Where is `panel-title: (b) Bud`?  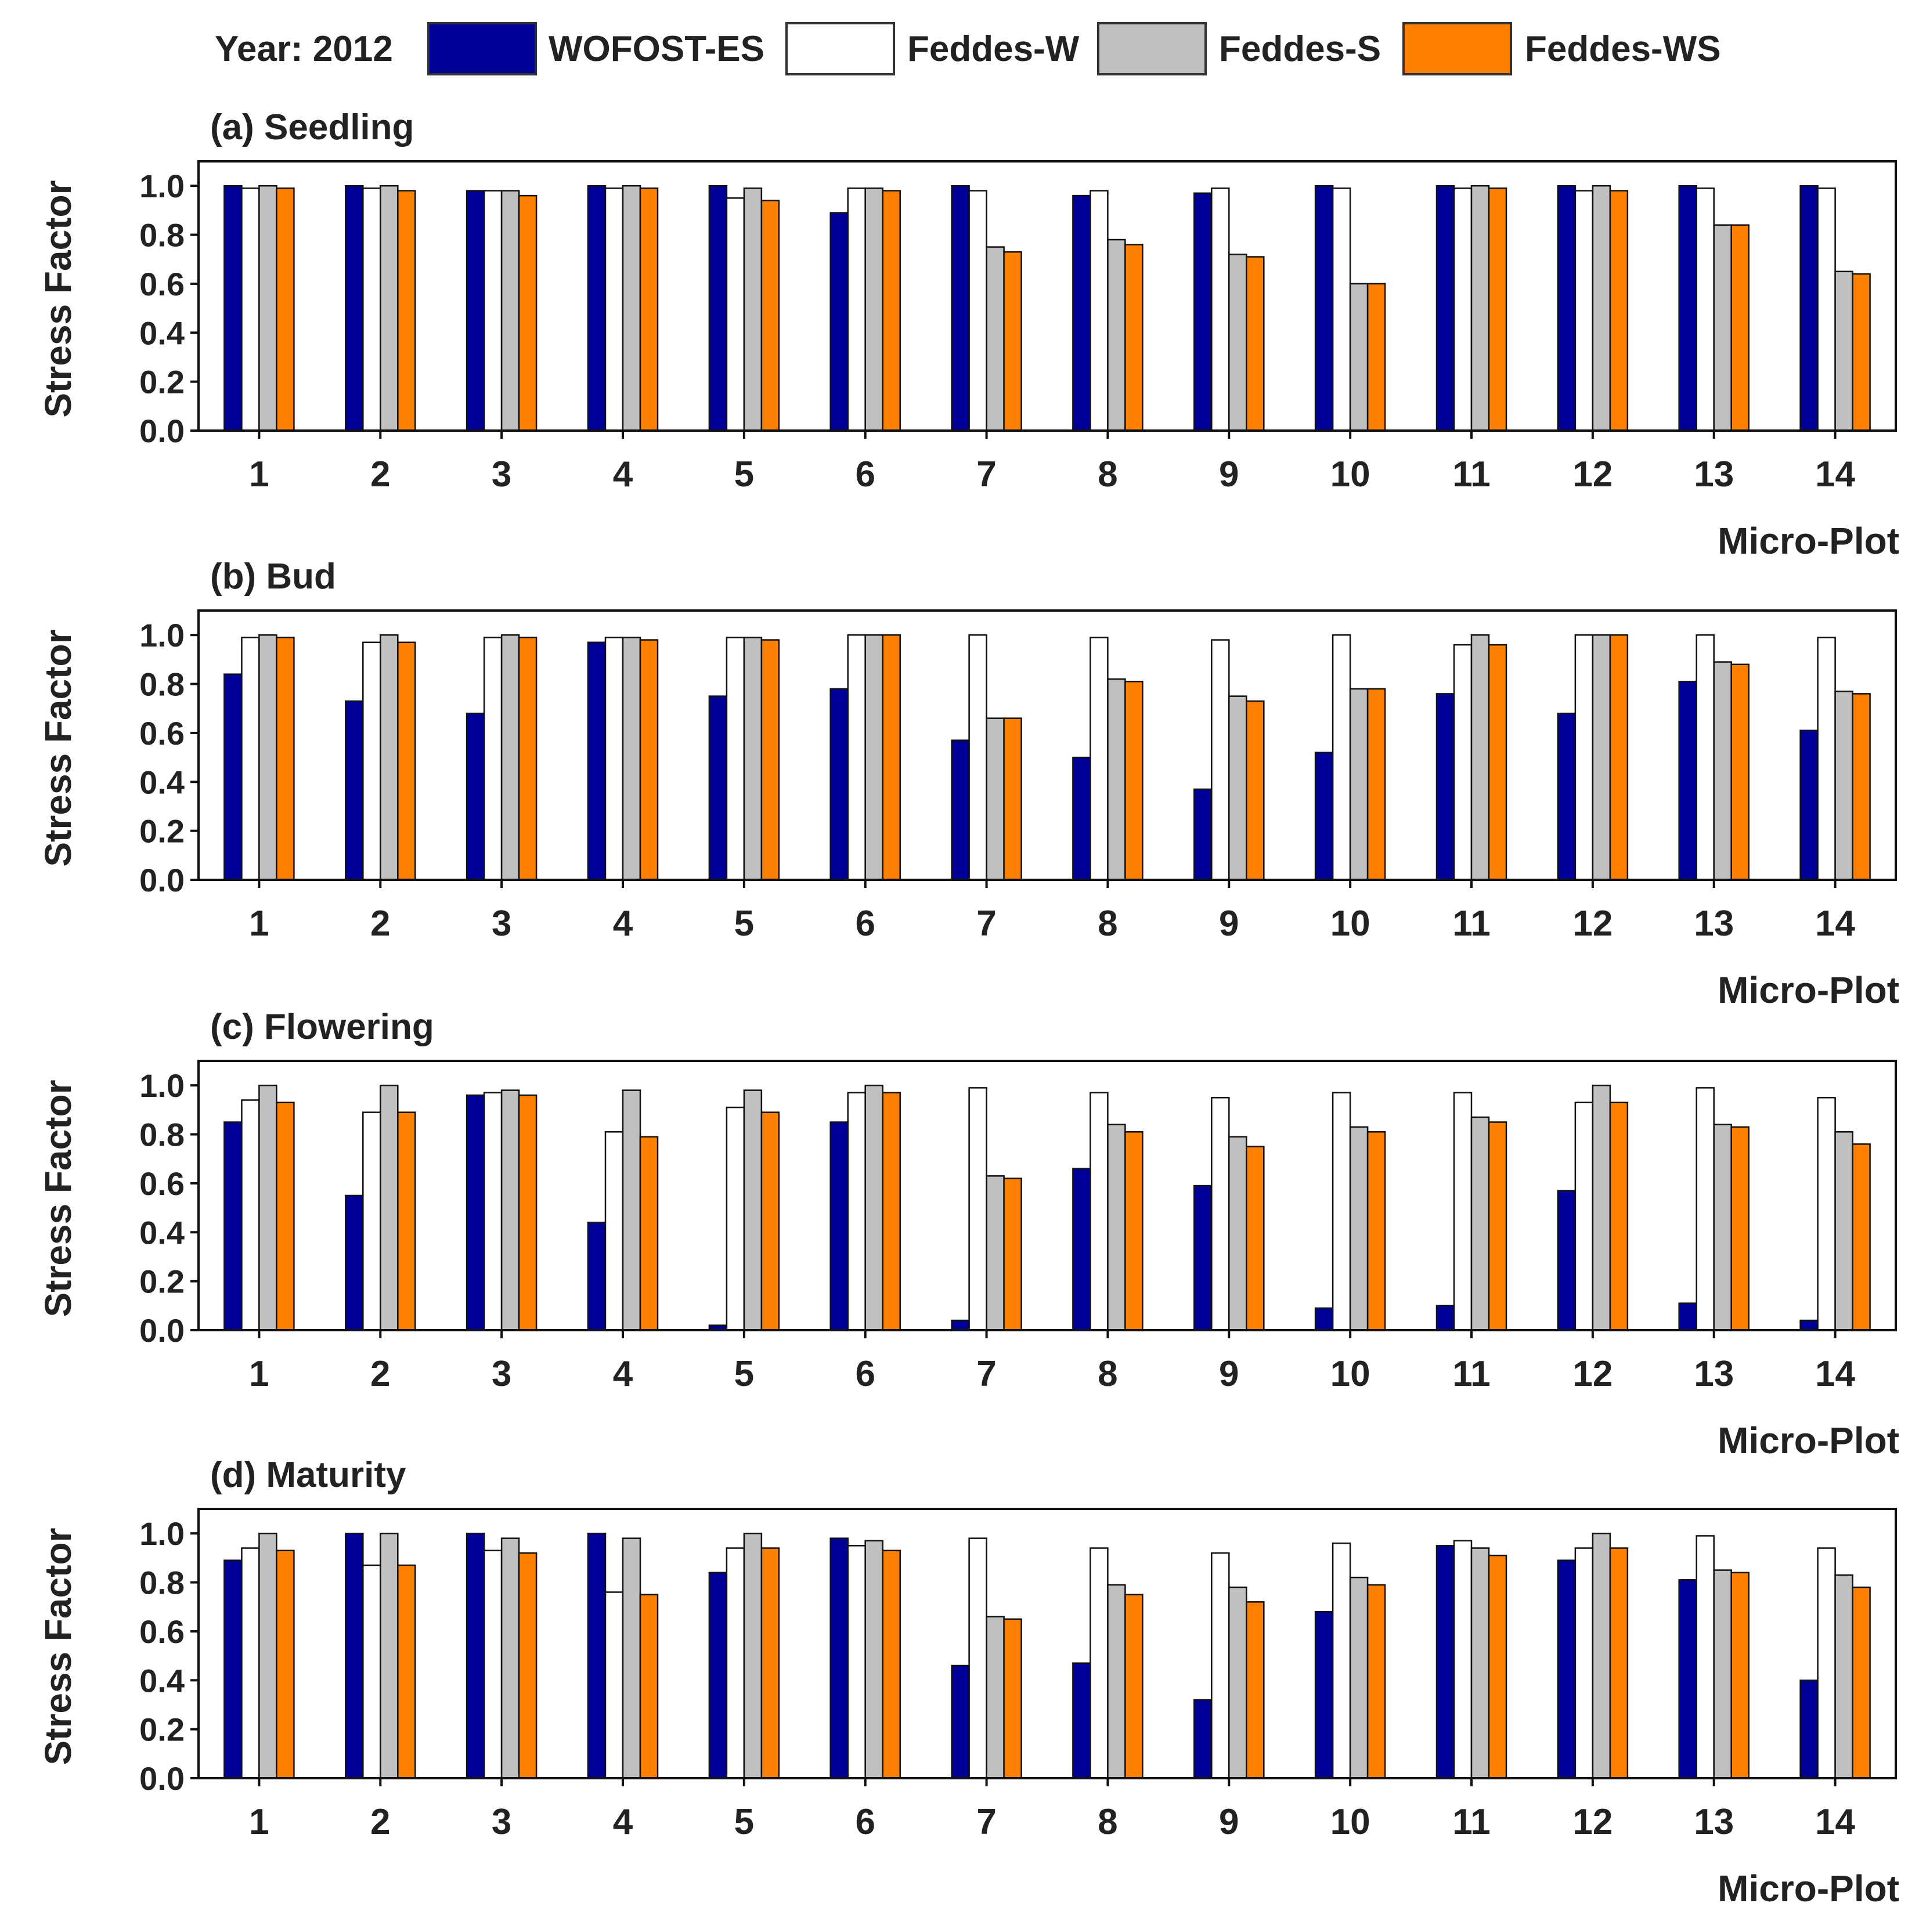 panel-title: (b) Bud is located at coordinates (273, 577).